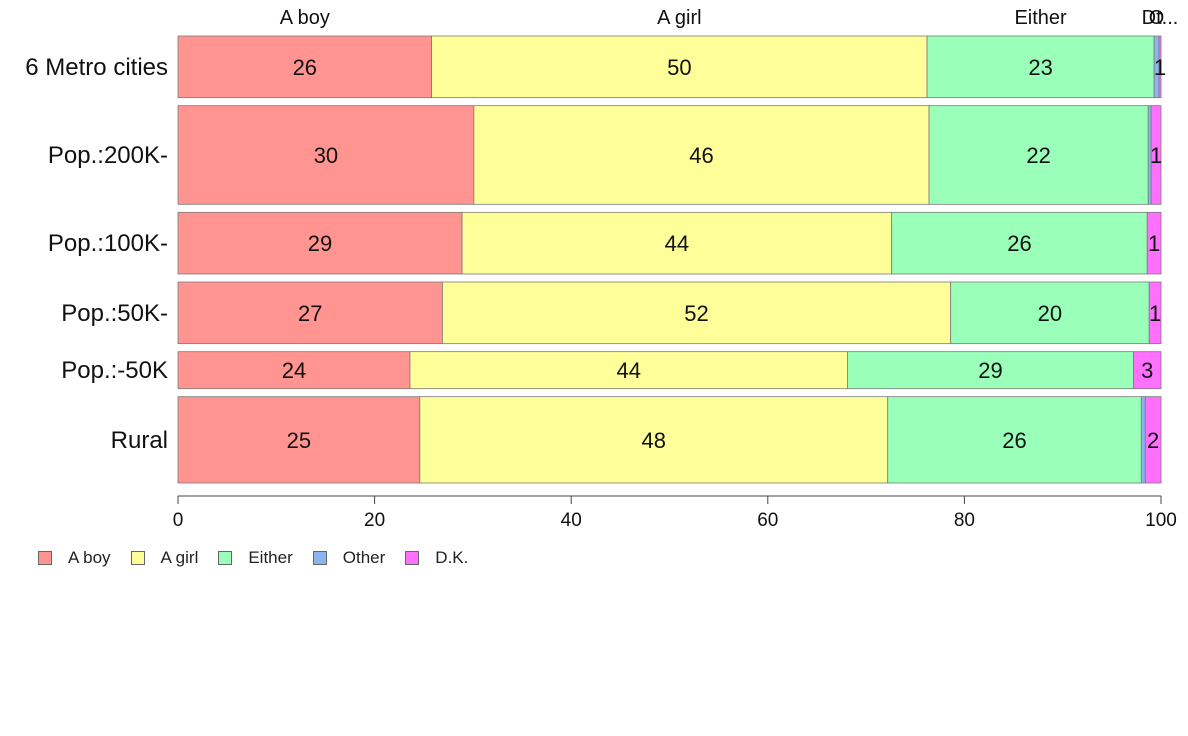 The height and width of the screenshot is (736, 1188). I want to click on legend-label-either: Either, so click(270, 557).